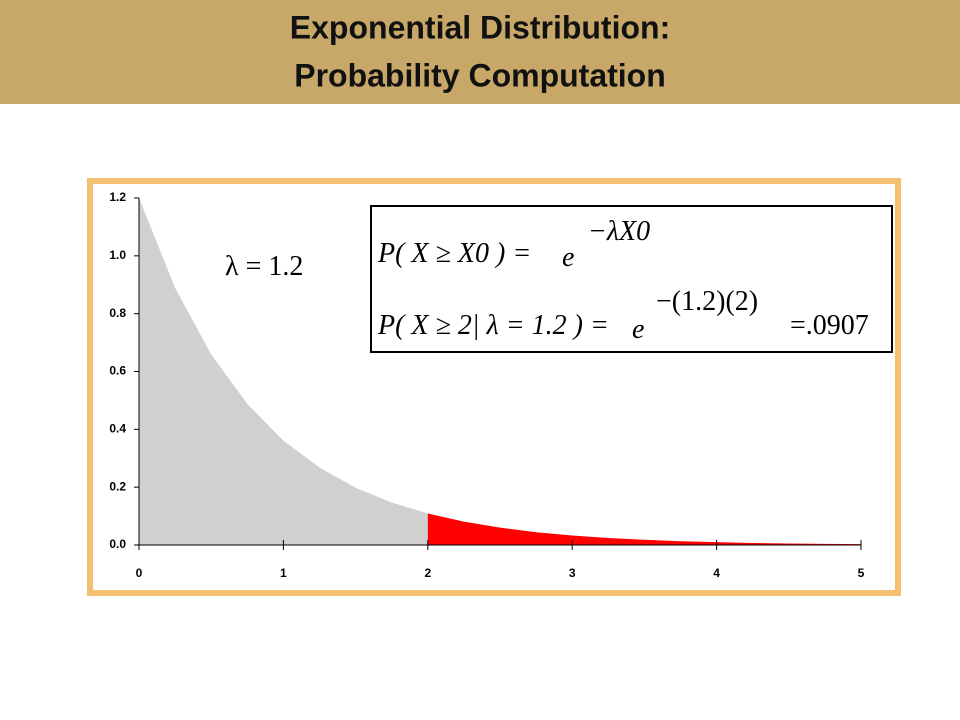 This screenshot has height=720, width=960. I want to click on title-line: Probability Computation, so click(480, 75).